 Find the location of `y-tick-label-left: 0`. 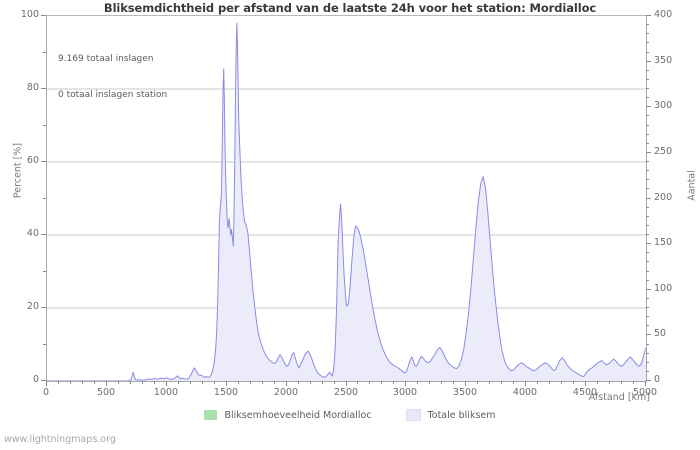

y-tick-label-left: 0 is located at coordinates (35, 379).